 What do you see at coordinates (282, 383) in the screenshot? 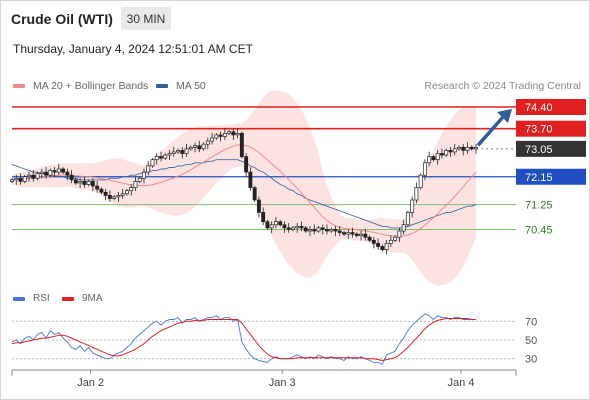
I see `x-tick-label: Jan 3` at bounding box center [282, 383].